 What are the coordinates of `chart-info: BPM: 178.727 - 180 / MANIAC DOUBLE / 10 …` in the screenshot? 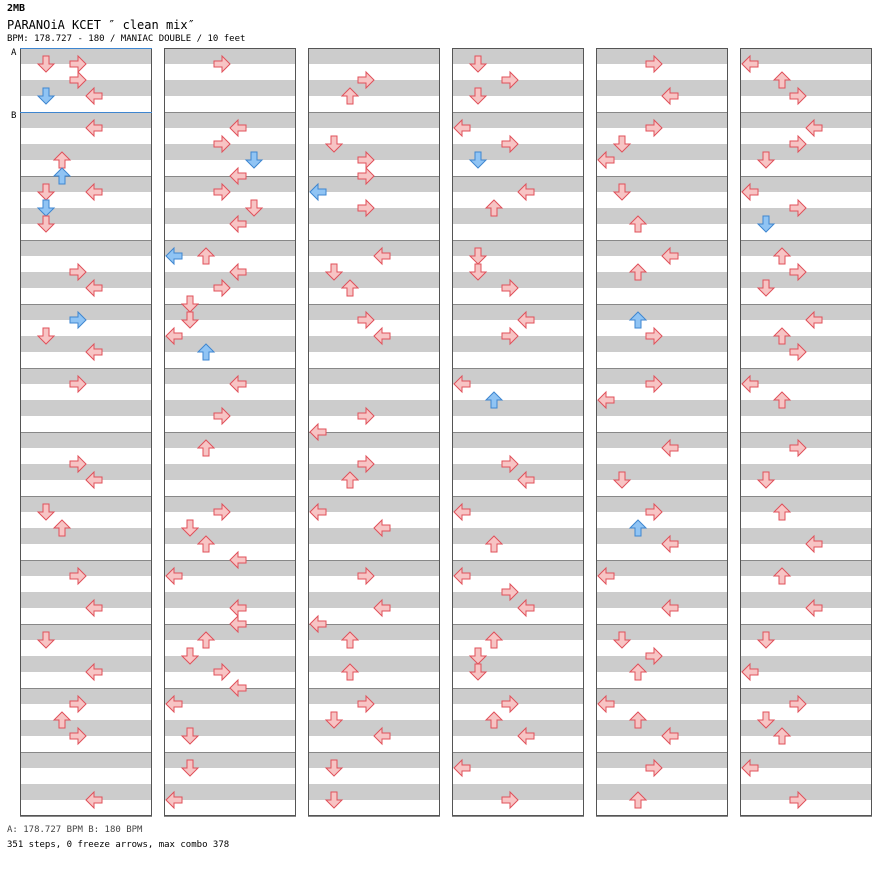 It's located at (126, 39).